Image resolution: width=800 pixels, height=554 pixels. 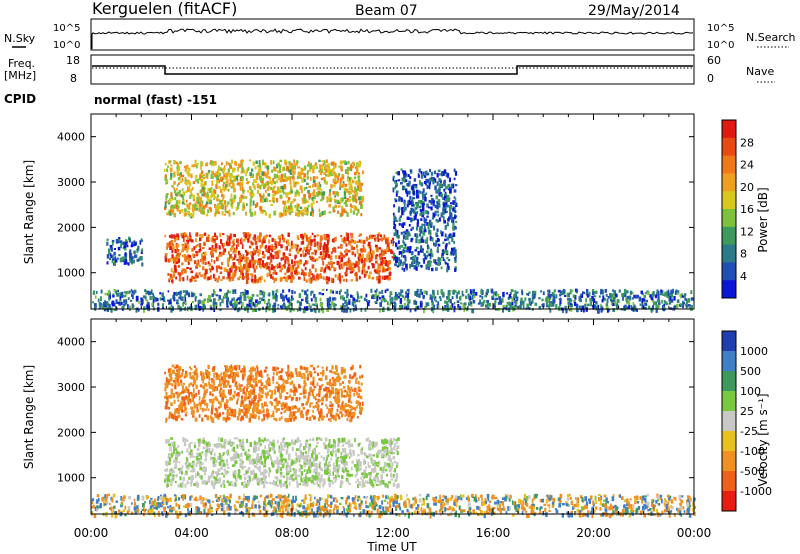 I want to click on noise-panel-frame, so click(x=392, y=34).